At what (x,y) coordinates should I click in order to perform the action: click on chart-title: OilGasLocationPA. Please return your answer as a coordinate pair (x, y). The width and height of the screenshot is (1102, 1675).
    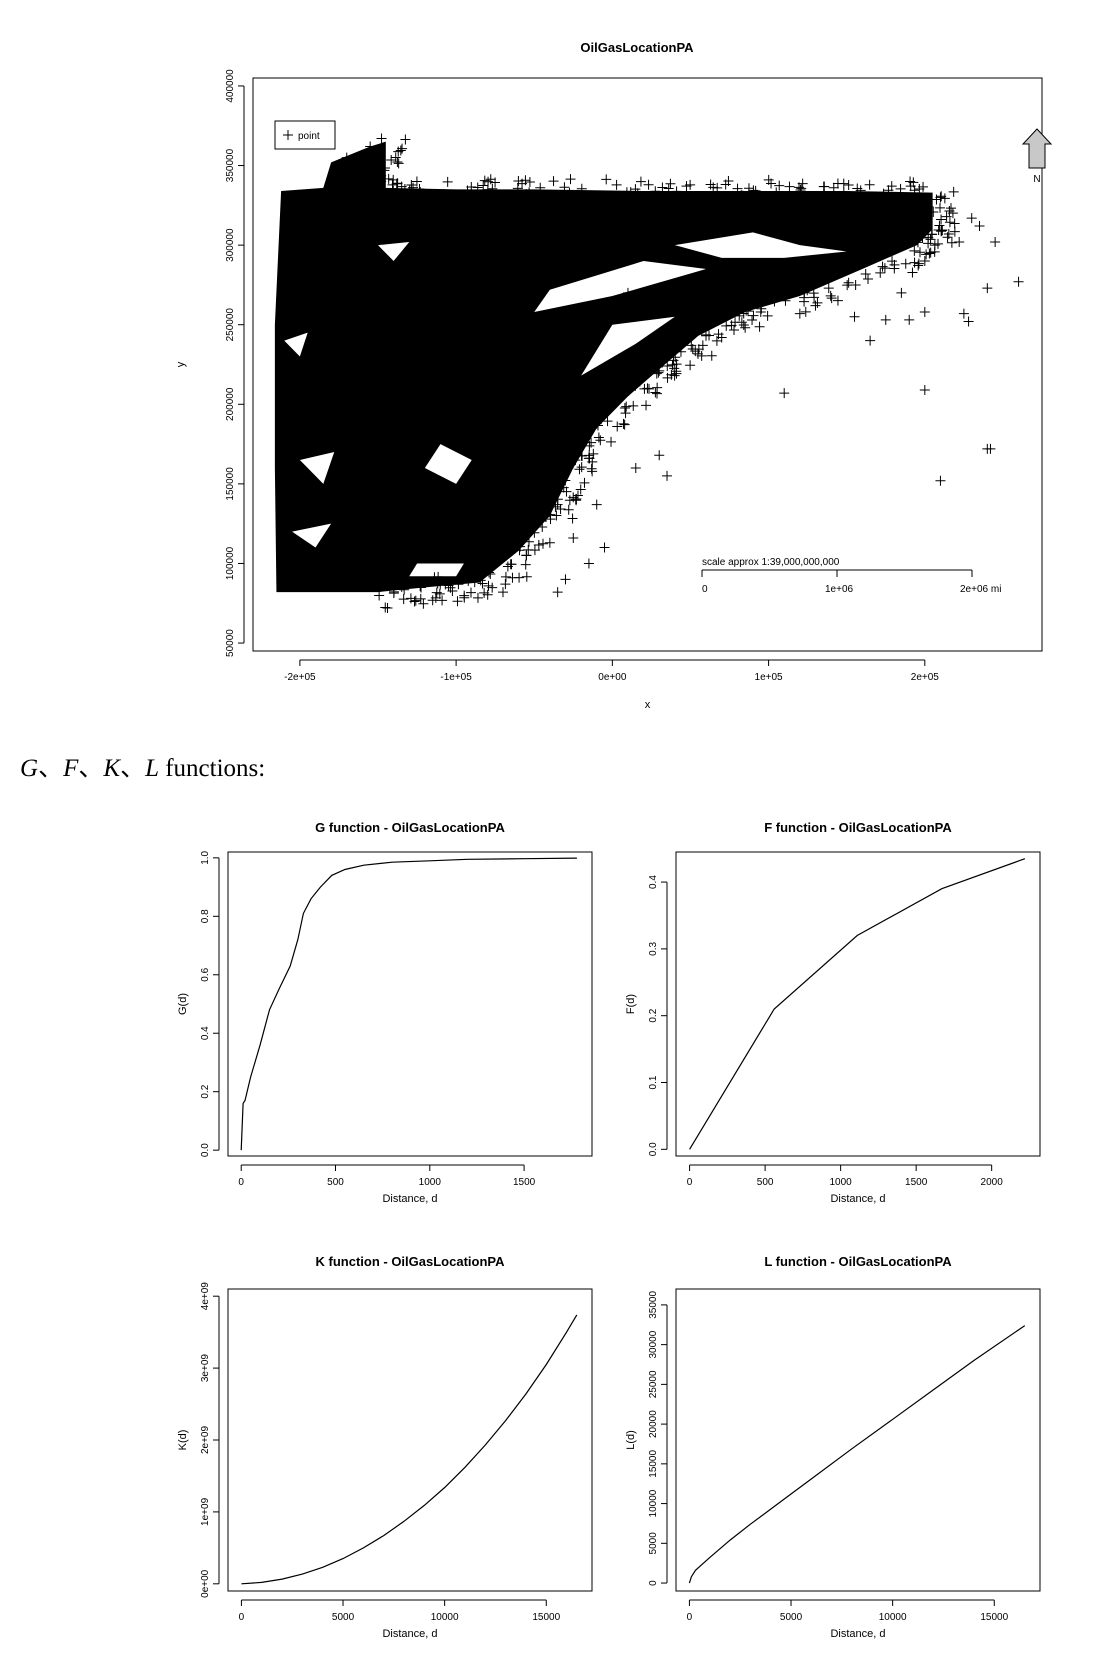
    Looking at the image, I should click on (637, 47).